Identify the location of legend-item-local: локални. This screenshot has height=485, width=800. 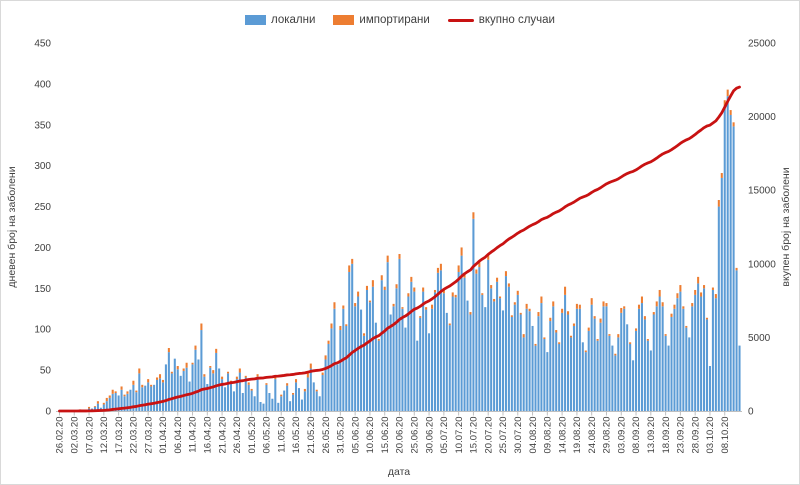
(280, 20).